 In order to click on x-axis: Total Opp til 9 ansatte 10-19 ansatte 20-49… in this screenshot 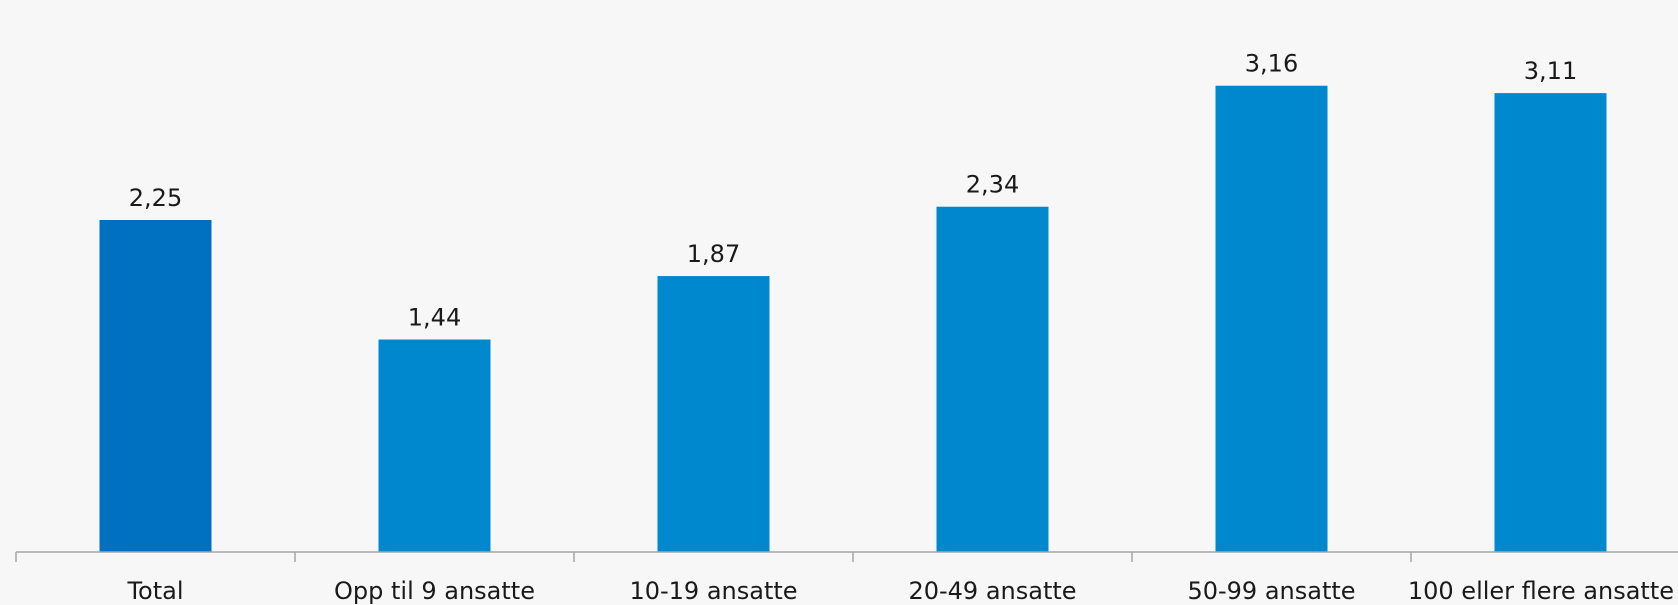, I will do `click(846, 578)`.